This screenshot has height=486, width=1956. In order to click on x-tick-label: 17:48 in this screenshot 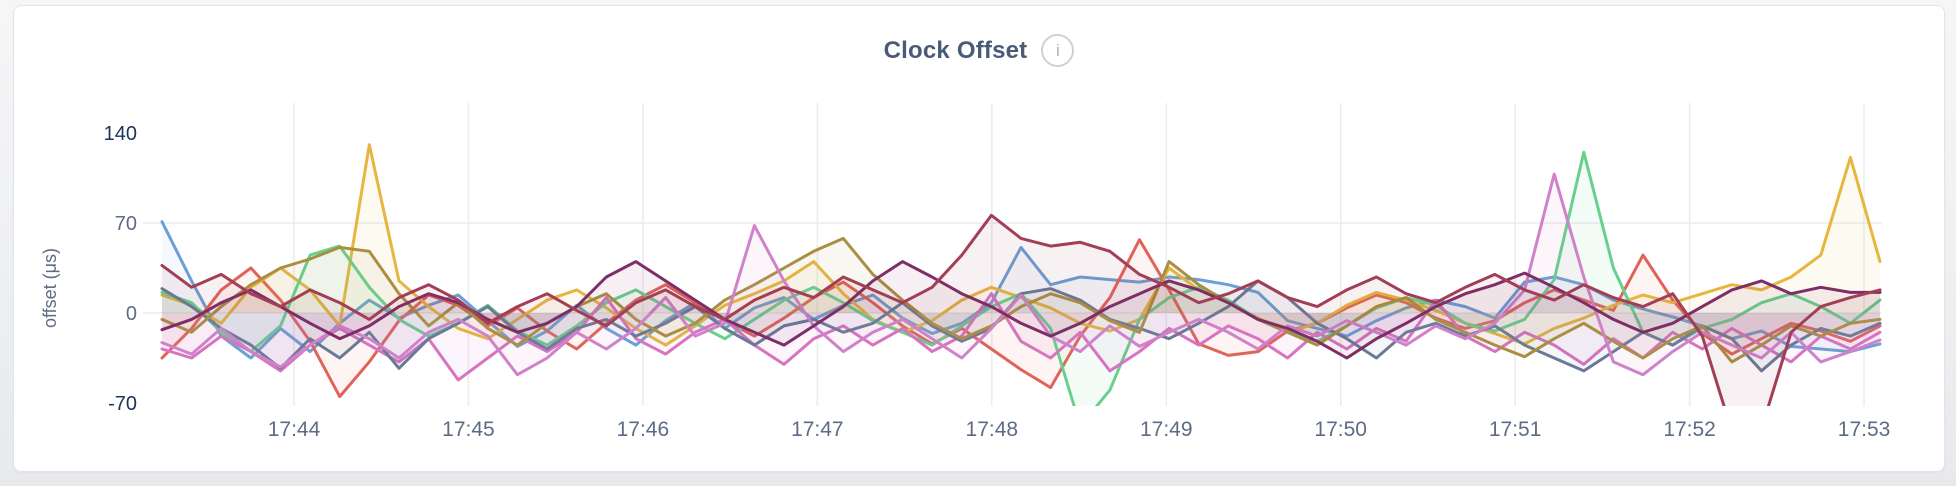, I will do `click(992, 429)`.